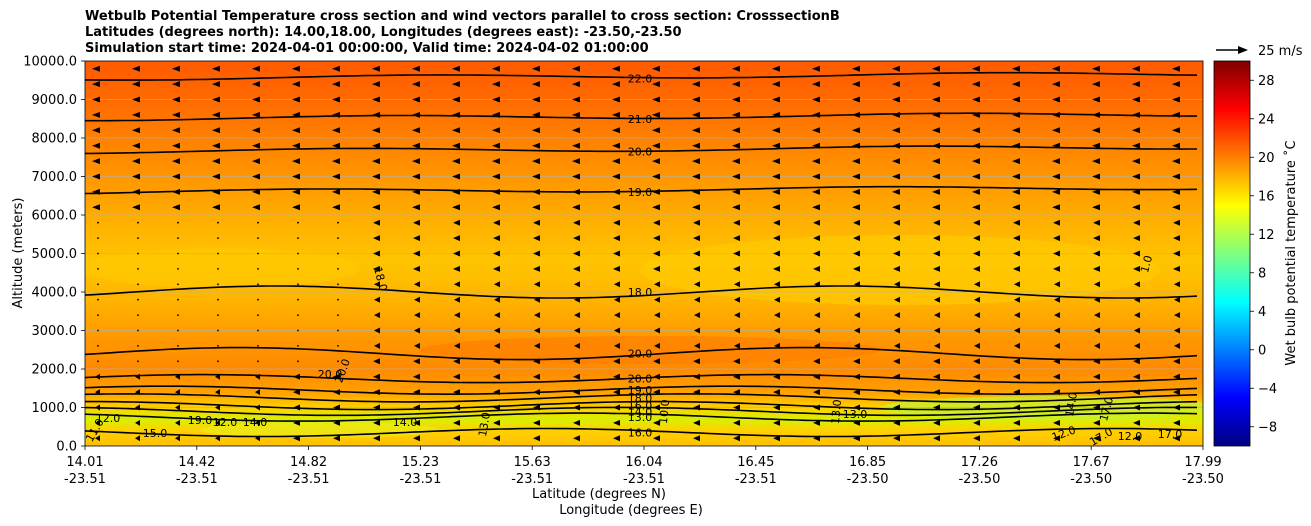 This screenshot has height=526, width=1311. What do you see at coordinates (868, 479) in the screenshot?
I see `x-tick-label-lon: -23.50` at bounding box center [868, 479].